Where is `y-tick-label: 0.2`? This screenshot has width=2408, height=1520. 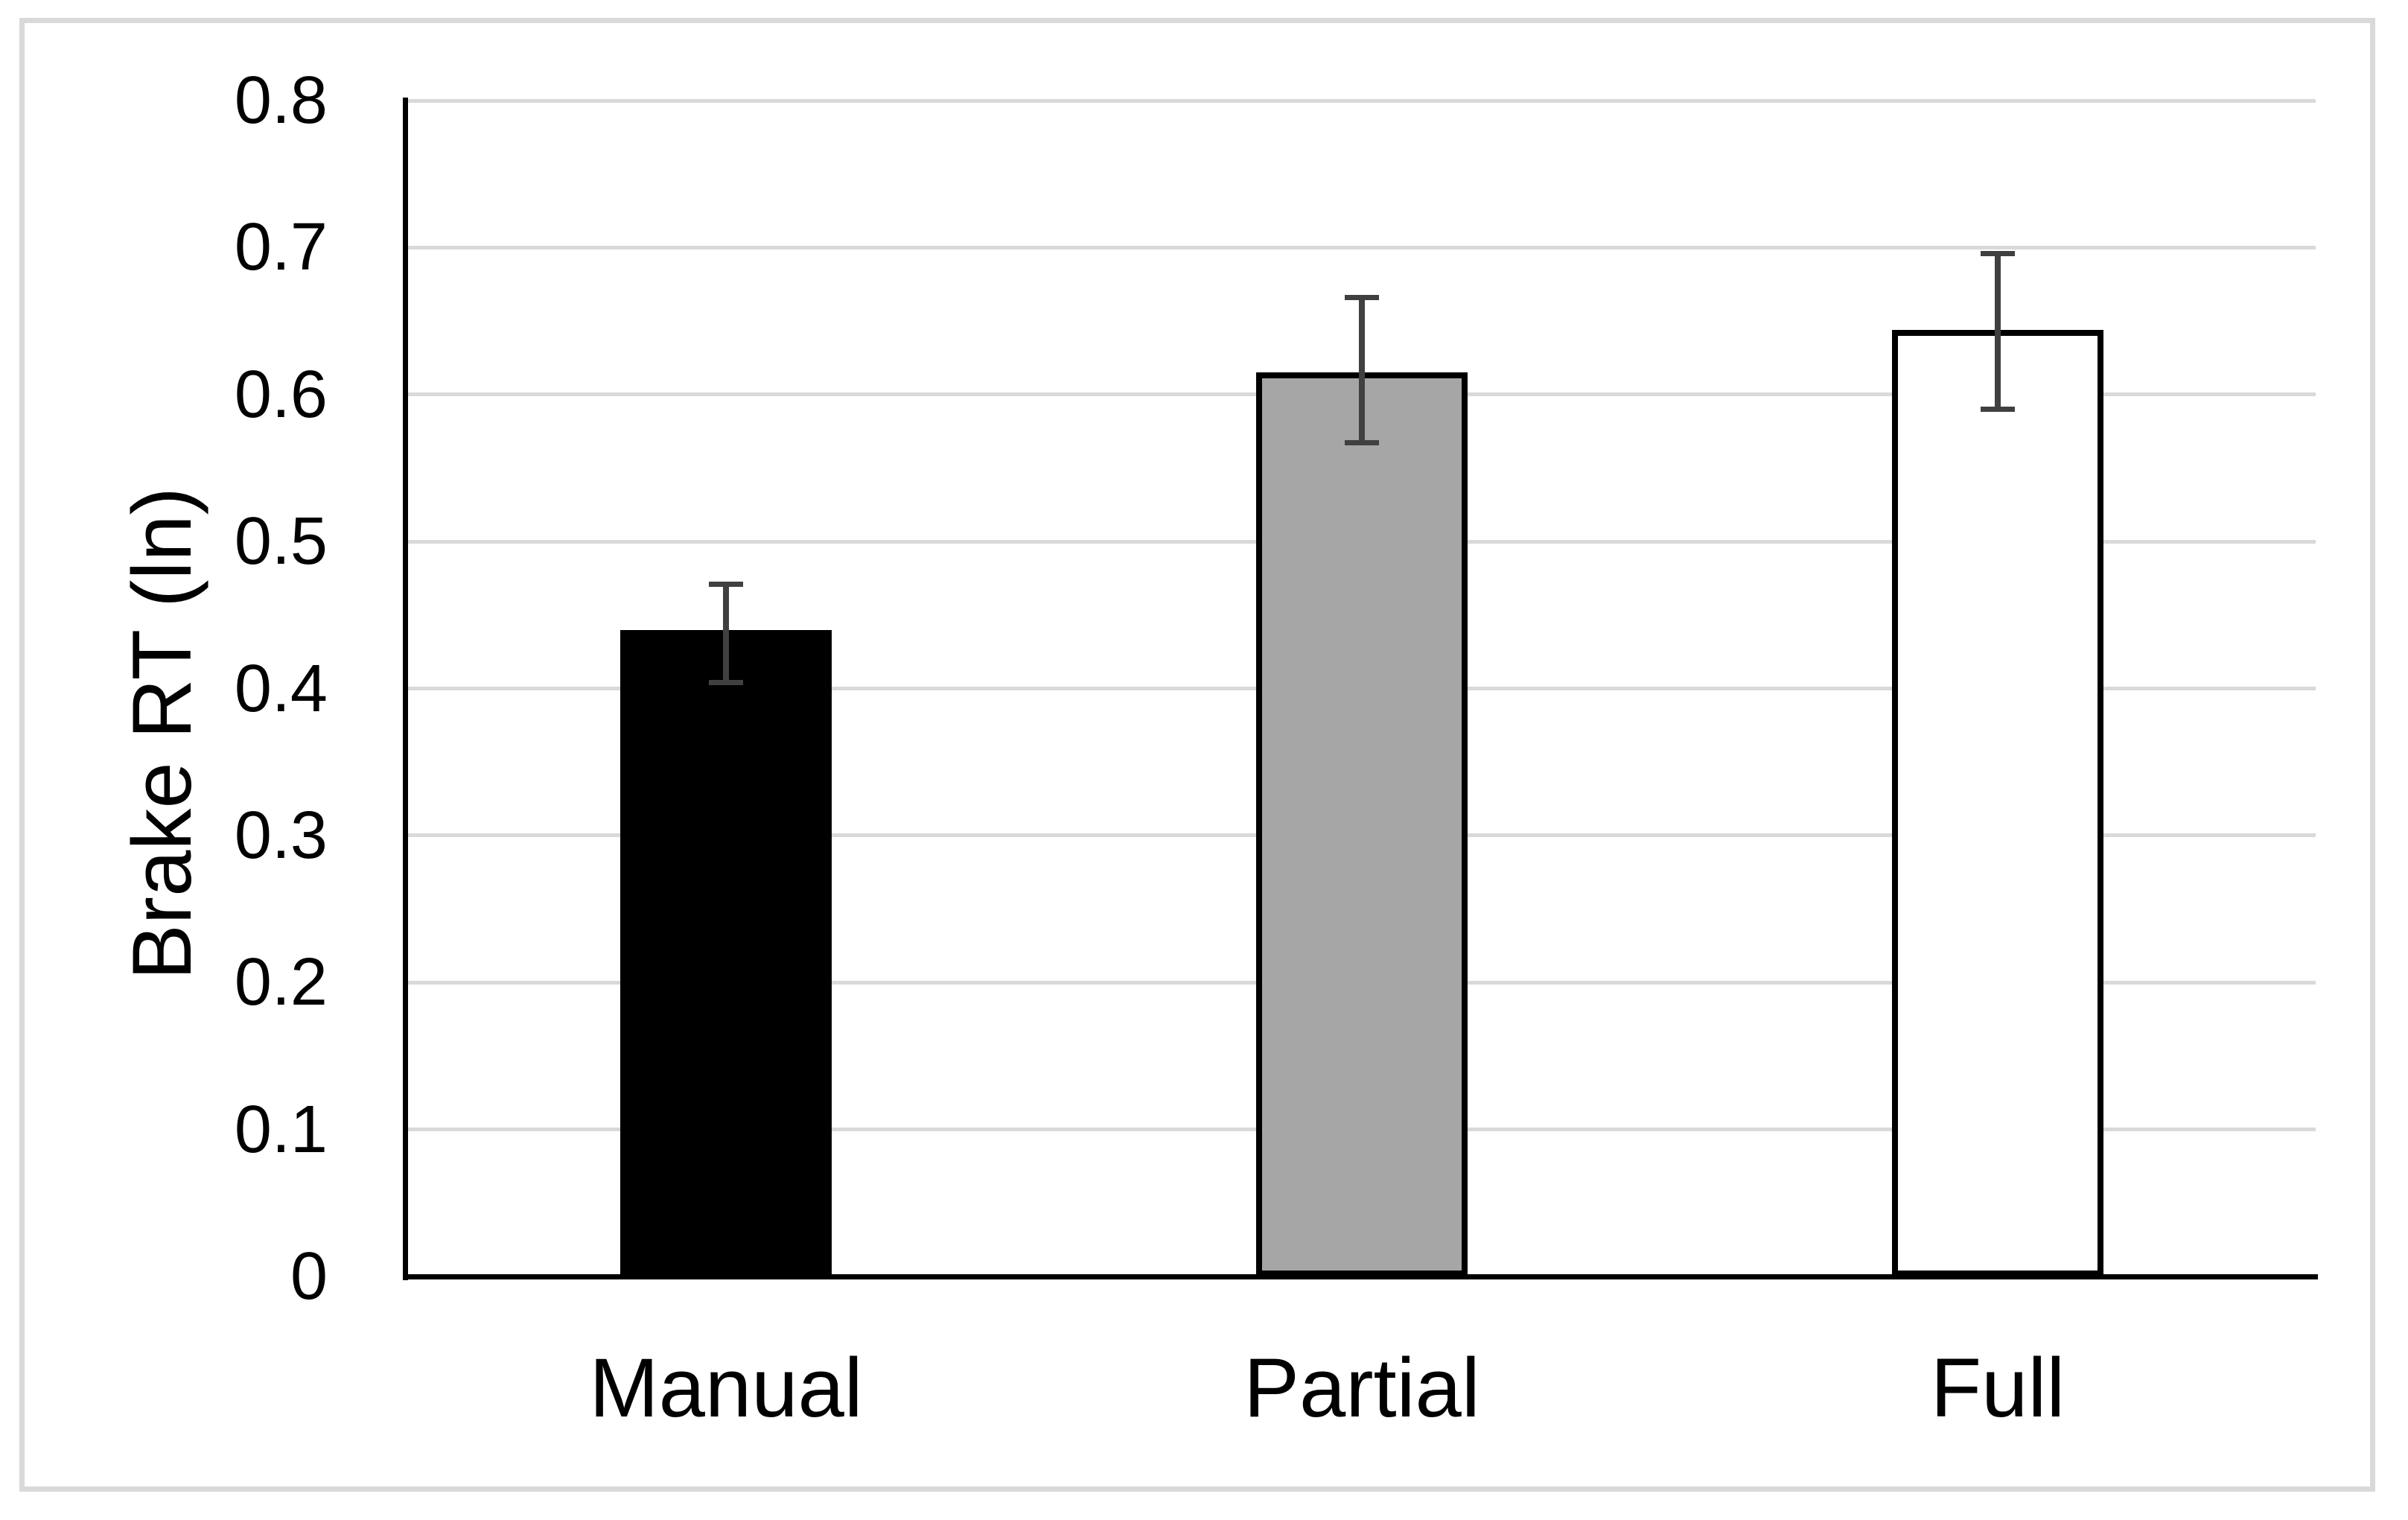 y-tick-label: 0.2 is located at coordinates (281, 982).